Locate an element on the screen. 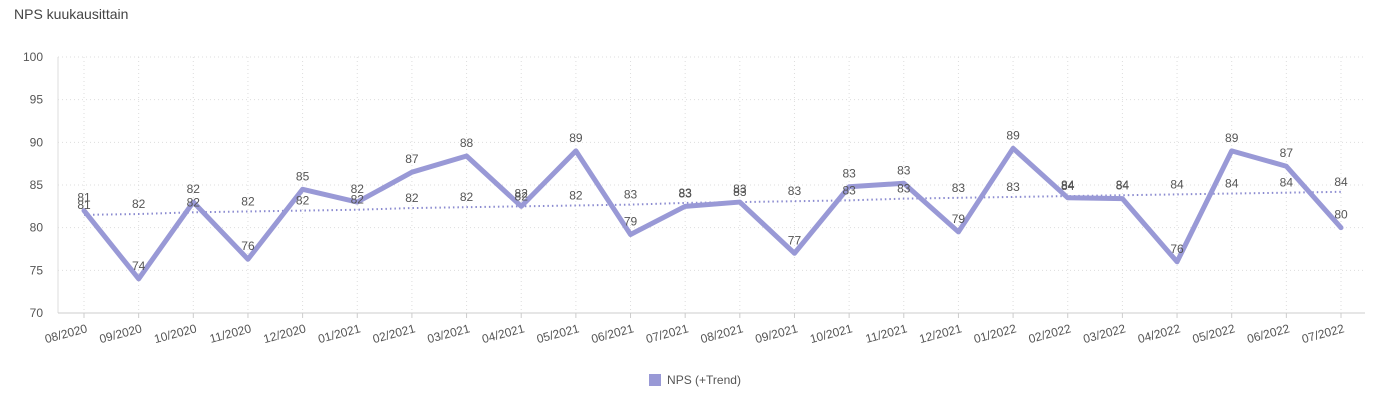 This screenshot has height=416, width=1390. x-tick-label: 06/2022 is located at coordinates (1269, 333).